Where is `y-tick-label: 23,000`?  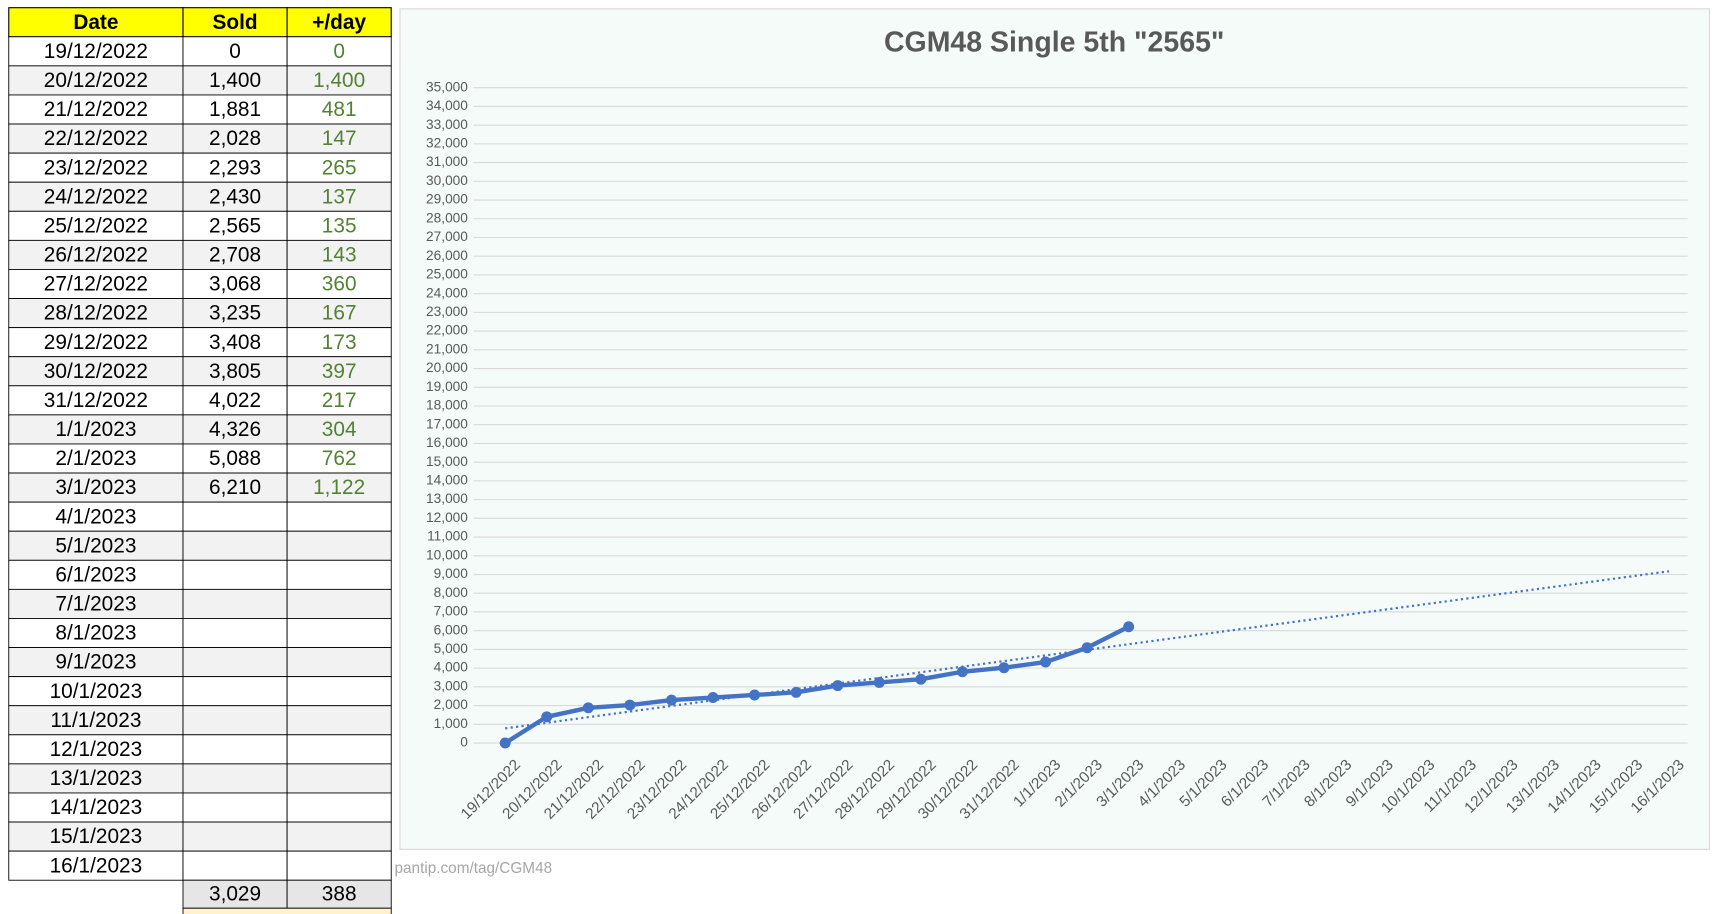
y-tick-label: 23,000 is located at coordinates (447, 311).